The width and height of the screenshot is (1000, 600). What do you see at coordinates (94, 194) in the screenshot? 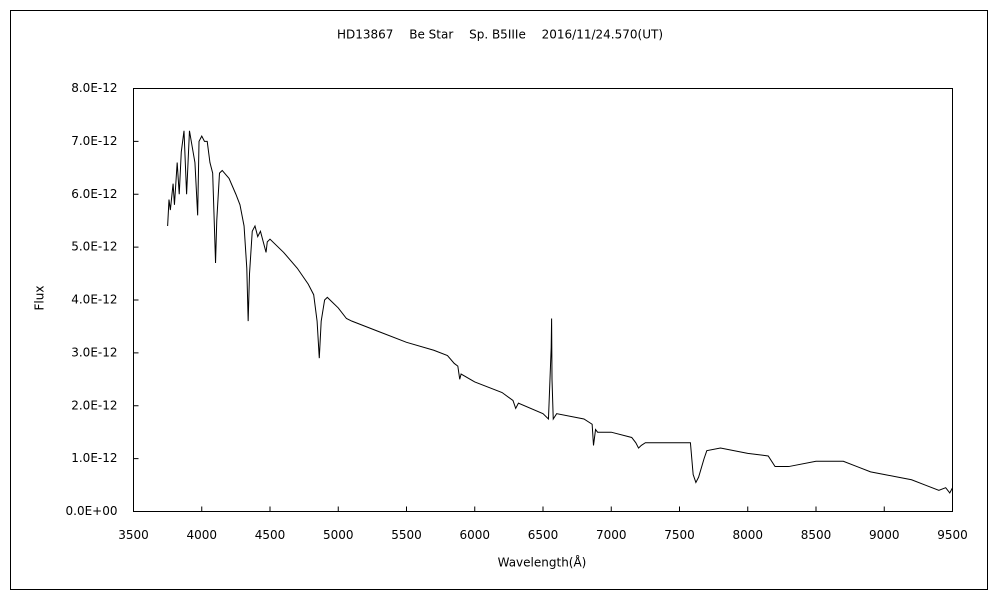
I see `y-tick-label: 6.0E-12` at bounding box center [94, 194].